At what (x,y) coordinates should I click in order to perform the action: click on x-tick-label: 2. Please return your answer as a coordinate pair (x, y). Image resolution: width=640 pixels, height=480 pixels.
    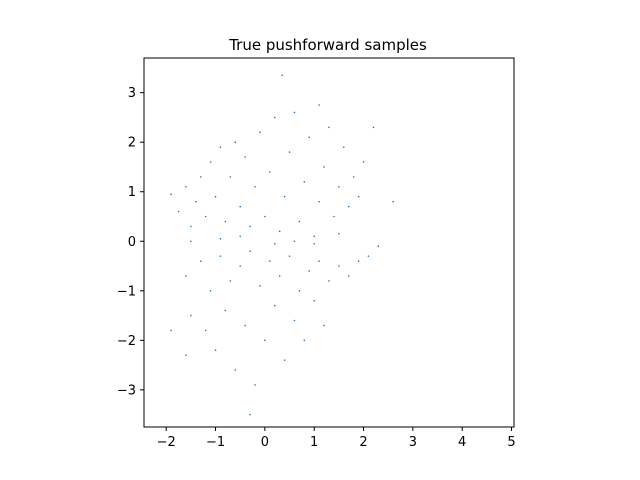
    Looking at the image, I should click on (363, 442).